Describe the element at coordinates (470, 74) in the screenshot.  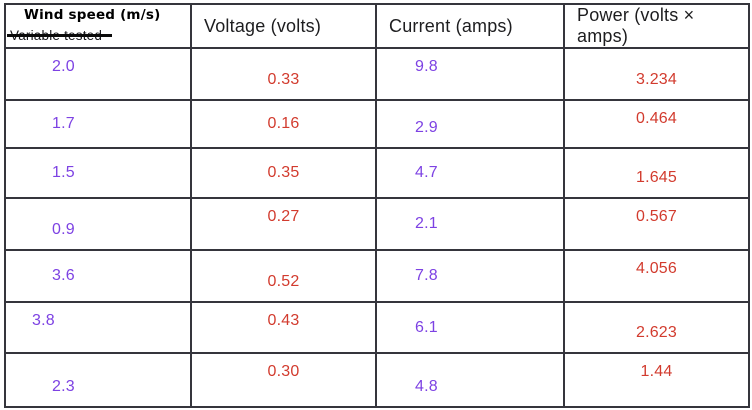
I see `current-value: 9.8` at that location.